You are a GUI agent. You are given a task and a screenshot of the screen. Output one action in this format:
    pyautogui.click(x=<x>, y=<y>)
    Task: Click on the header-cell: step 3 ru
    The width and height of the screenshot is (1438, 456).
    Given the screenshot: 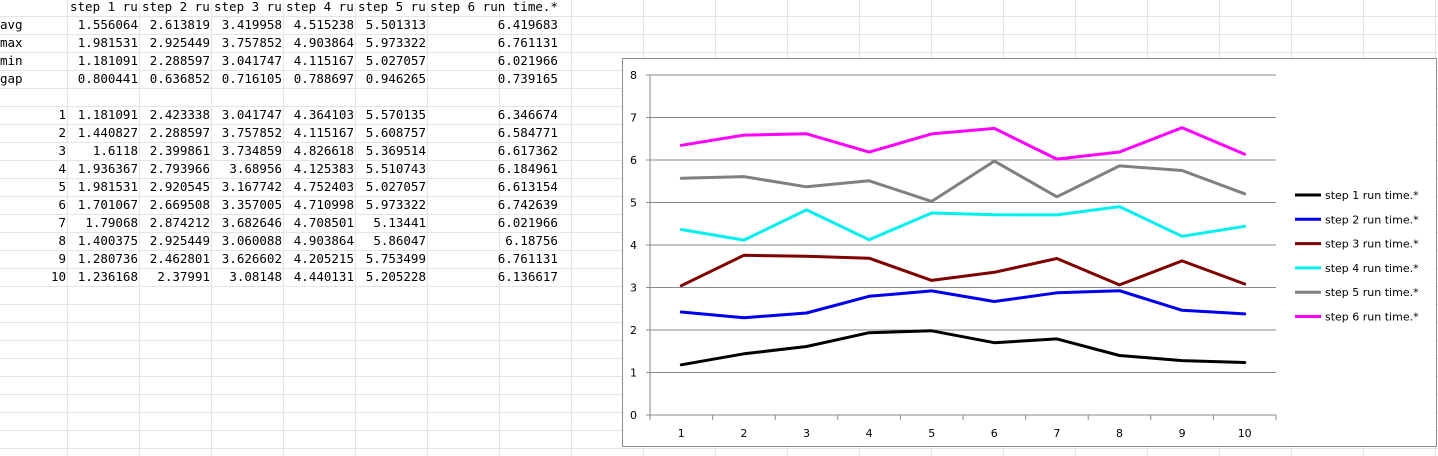 What is the action you would take?
    pyautogui.click(x=248, y=7)
    